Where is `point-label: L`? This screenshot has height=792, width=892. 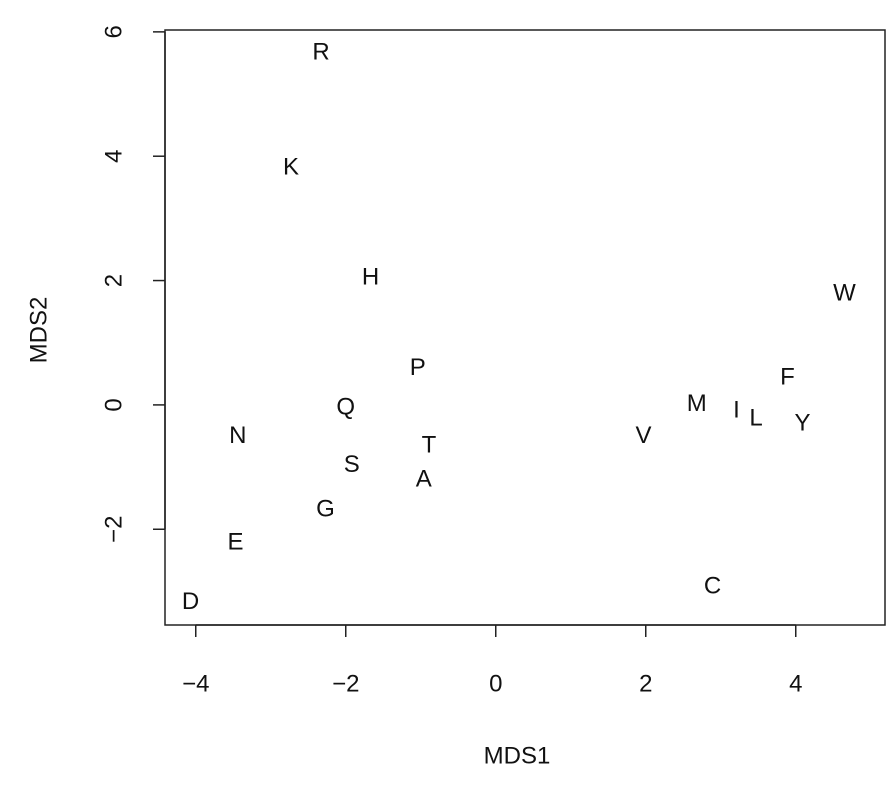
point-label: L is located at coordinates (755, 418).